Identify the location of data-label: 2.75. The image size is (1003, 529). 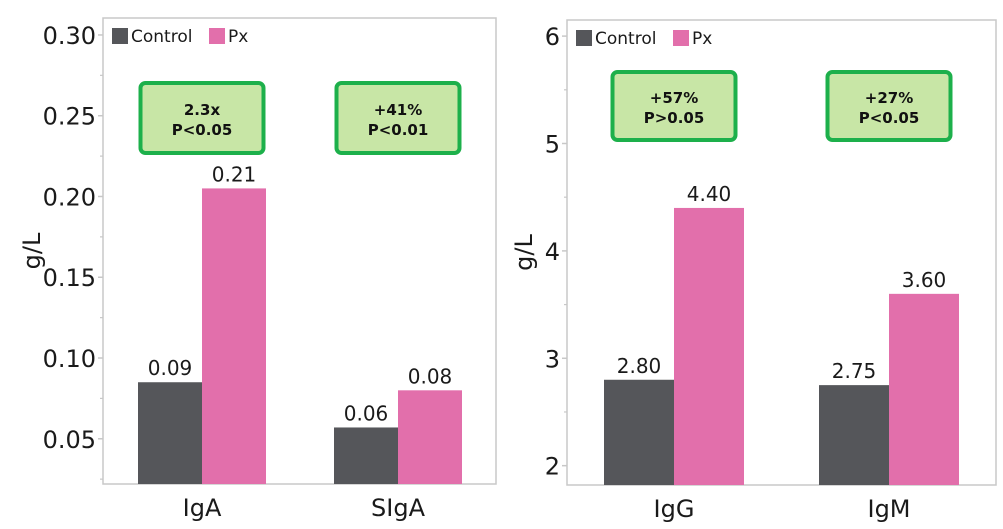
(854, 371).